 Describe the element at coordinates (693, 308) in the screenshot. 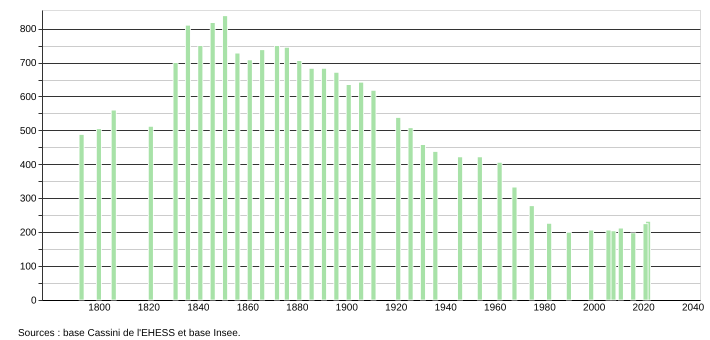

I see `x-tick-label: 2040` at that location.